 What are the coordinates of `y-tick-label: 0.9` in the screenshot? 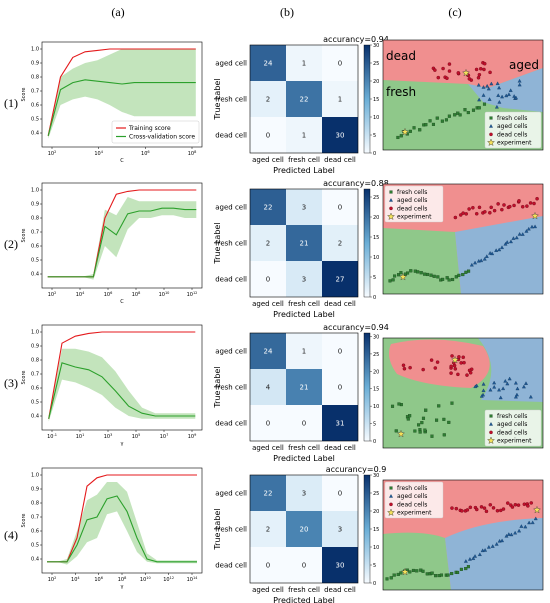 It's located at (35, 347).